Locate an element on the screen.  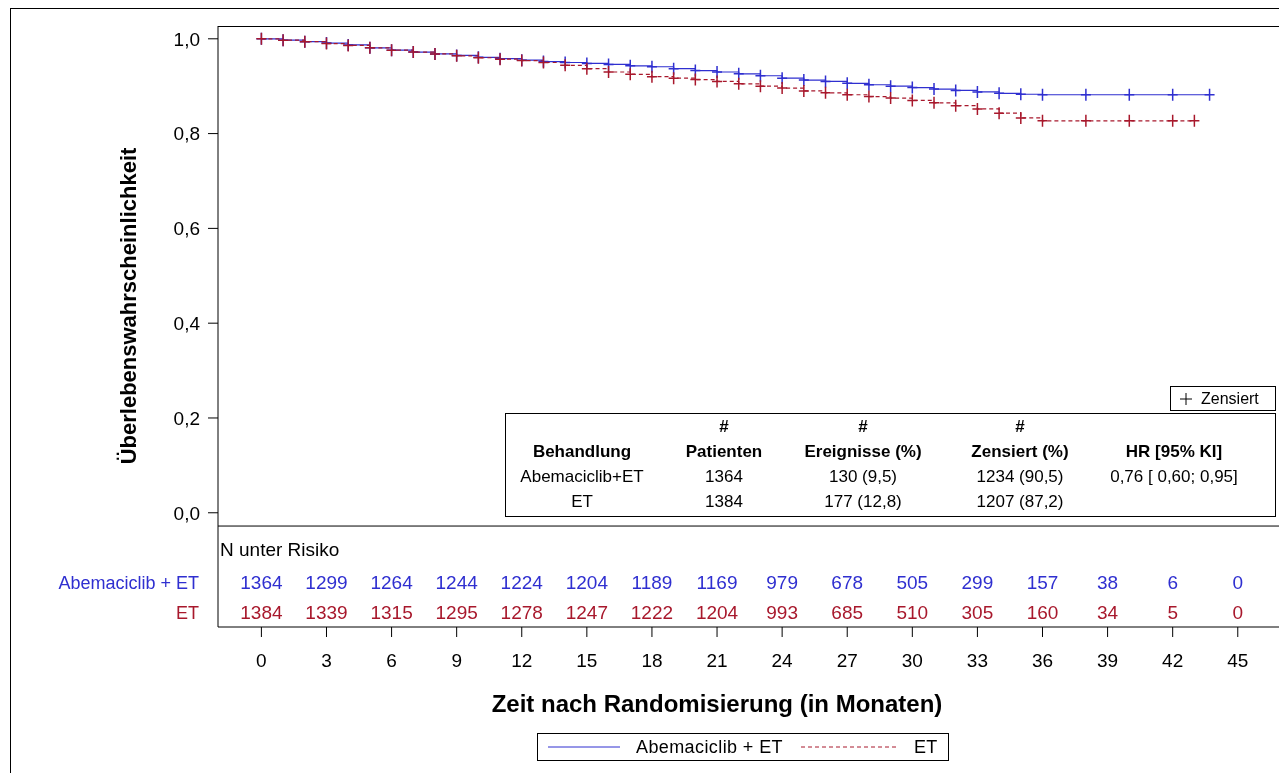
annotation: 6 is located at coordinates (1172, 582).